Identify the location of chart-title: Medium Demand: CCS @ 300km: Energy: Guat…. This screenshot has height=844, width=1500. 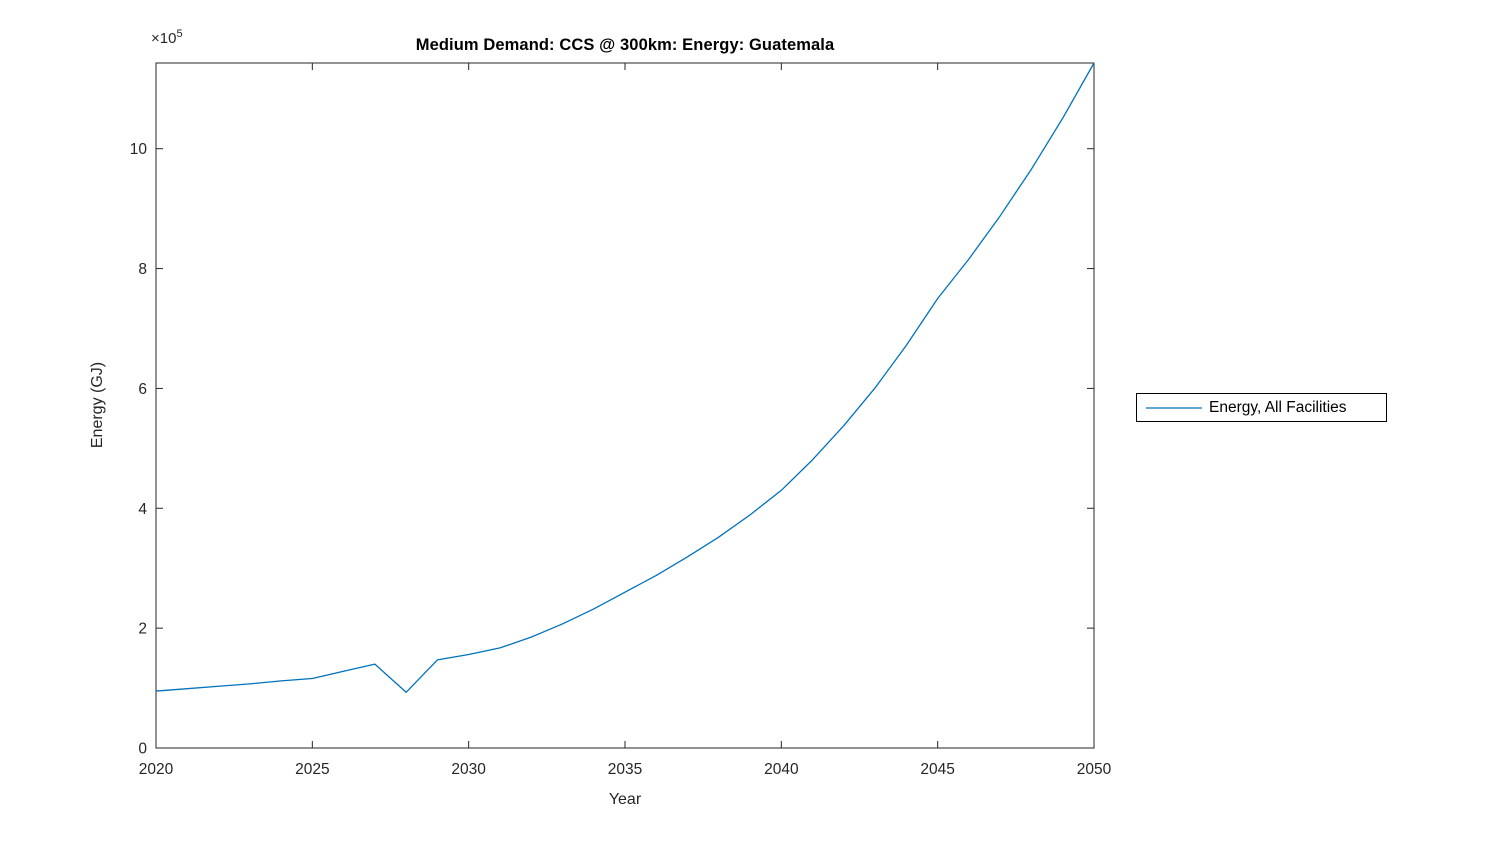
(625, 45).